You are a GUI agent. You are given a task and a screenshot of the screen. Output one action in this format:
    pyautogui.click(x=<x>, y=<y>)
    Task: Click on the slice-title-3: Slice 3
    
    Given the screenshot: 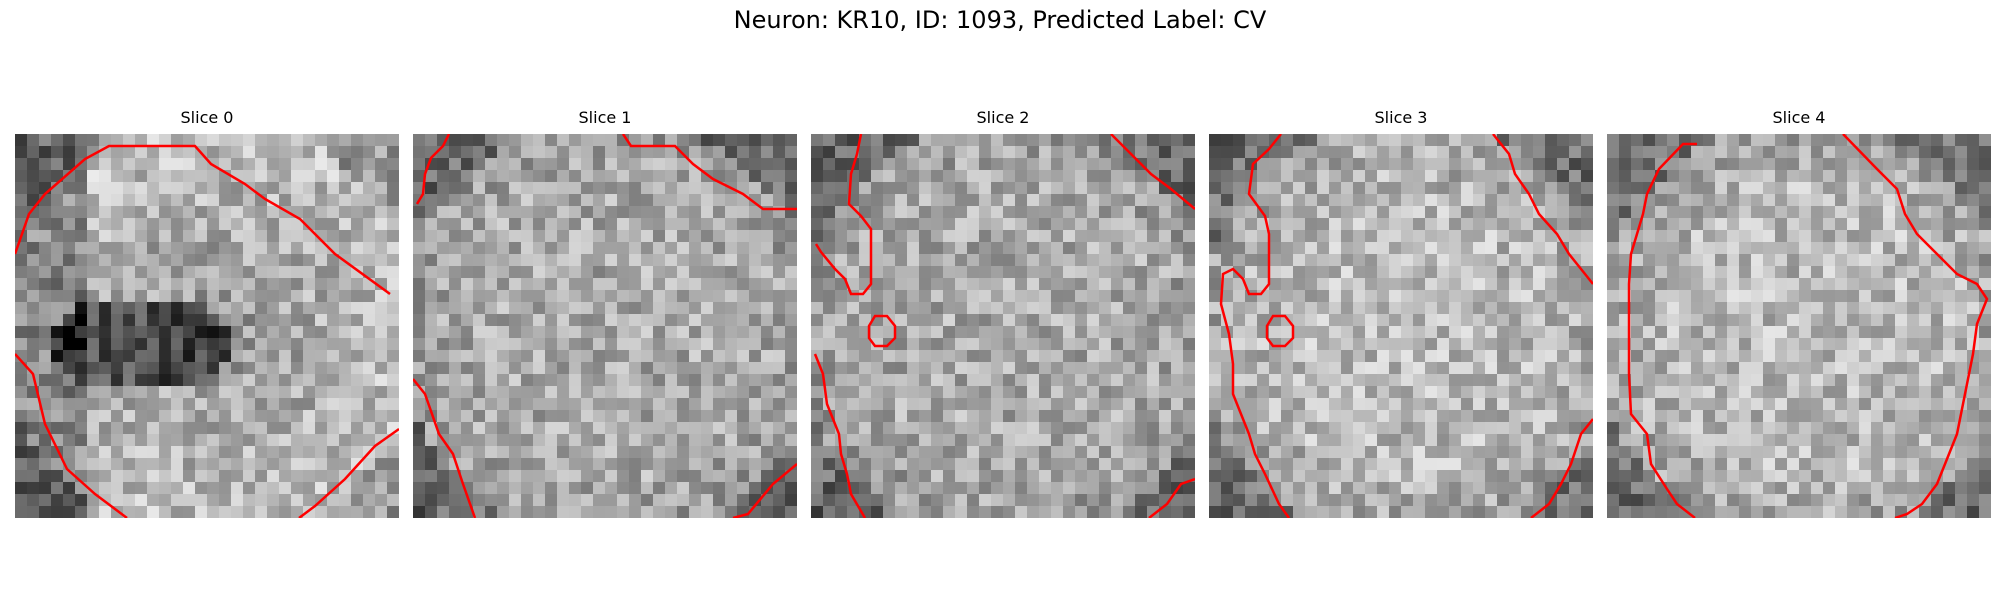 What is the action you would take?
    pyautogui.click(x=1401, y=117)
    